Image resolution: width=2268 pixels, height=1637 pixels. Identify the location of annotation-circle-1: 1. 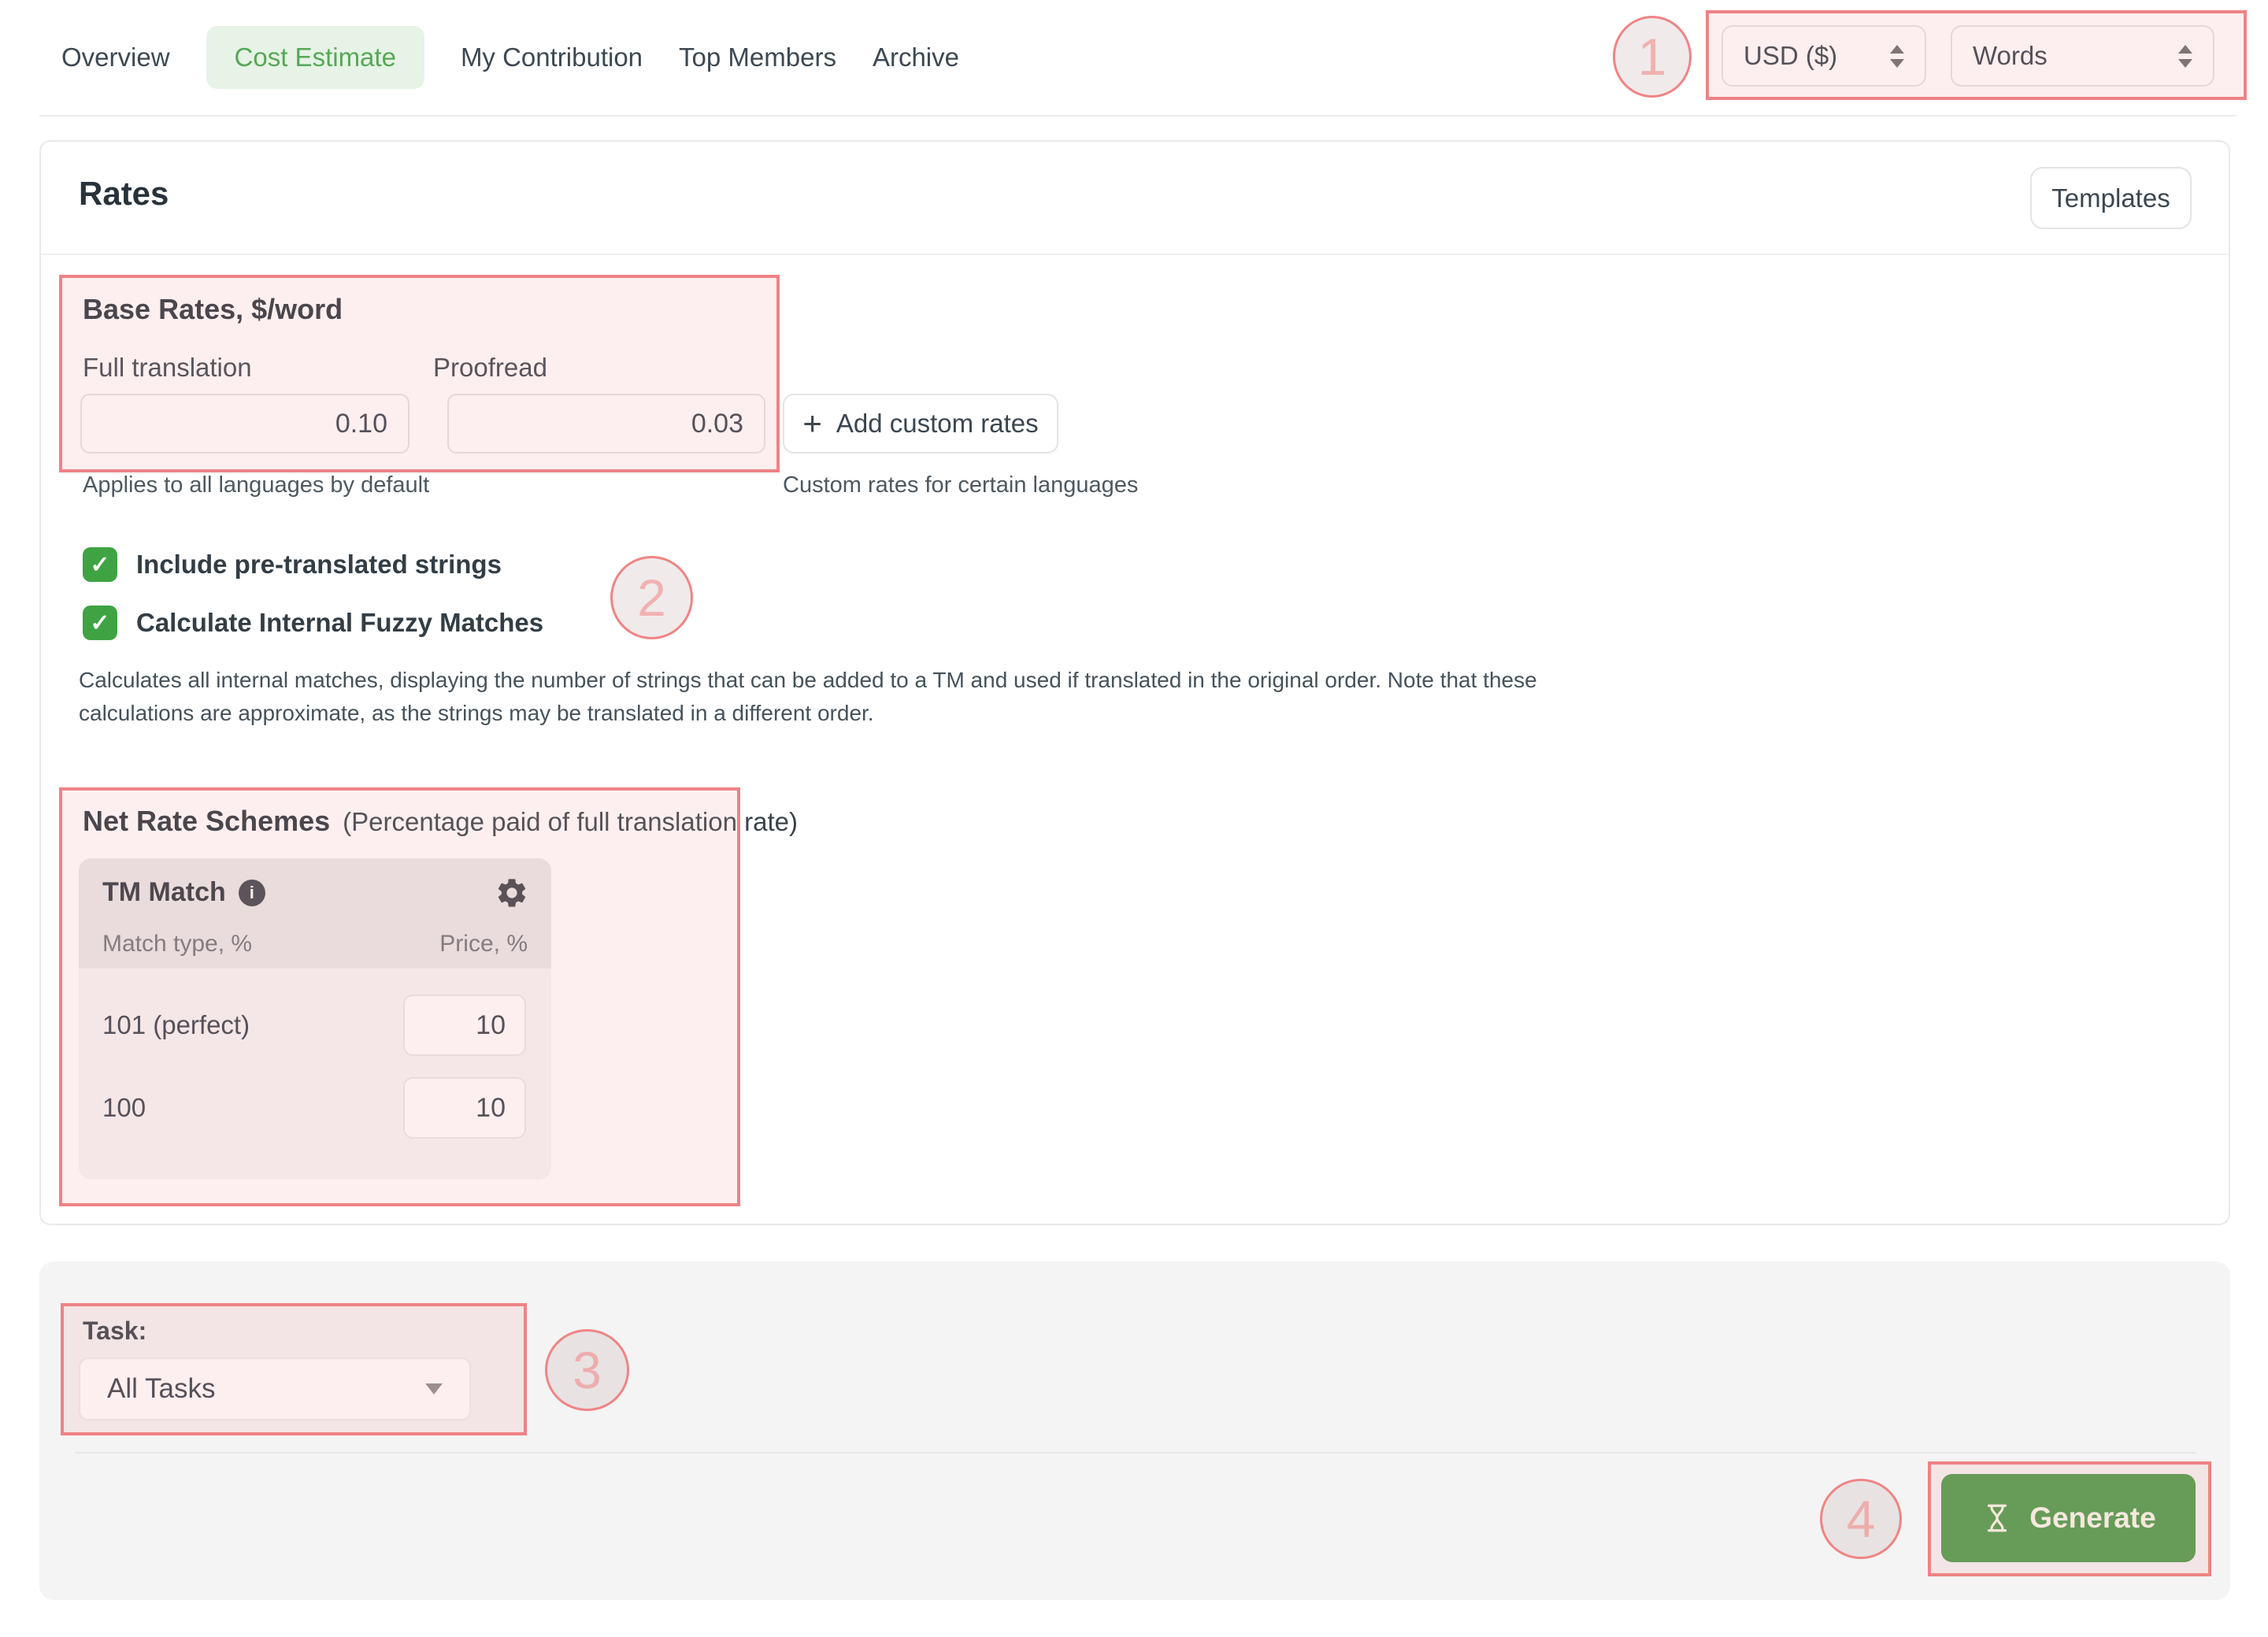
(1652, 57).